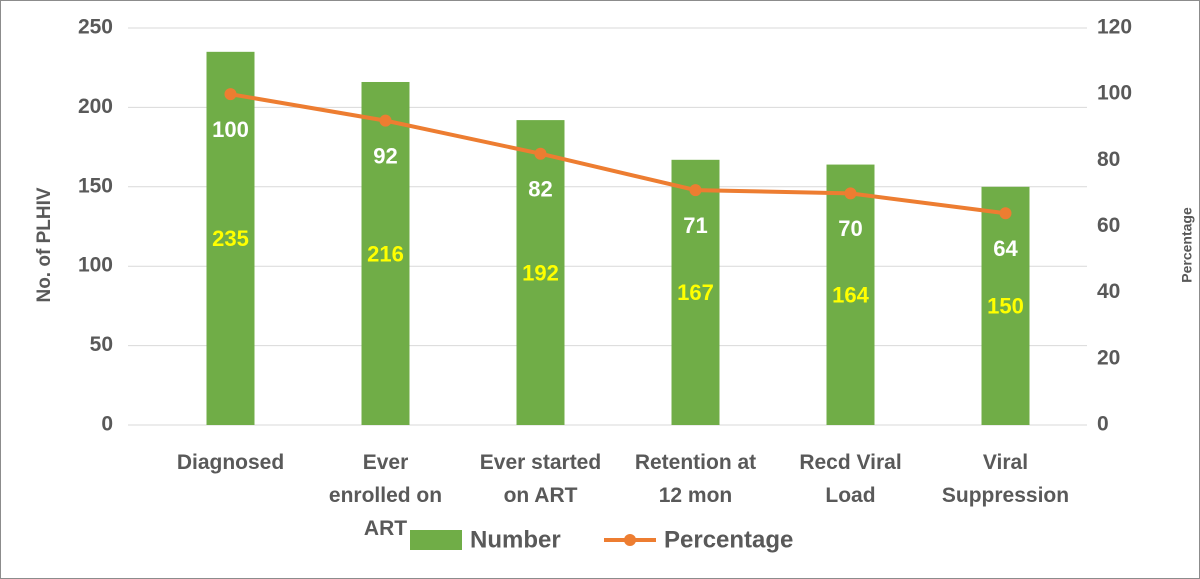 The width and height of the screenshot is (1200, 579). Describe the element at coordinates (1187, 245) in the screenshot. I see `y2-axis-title: Percentage` at that location.